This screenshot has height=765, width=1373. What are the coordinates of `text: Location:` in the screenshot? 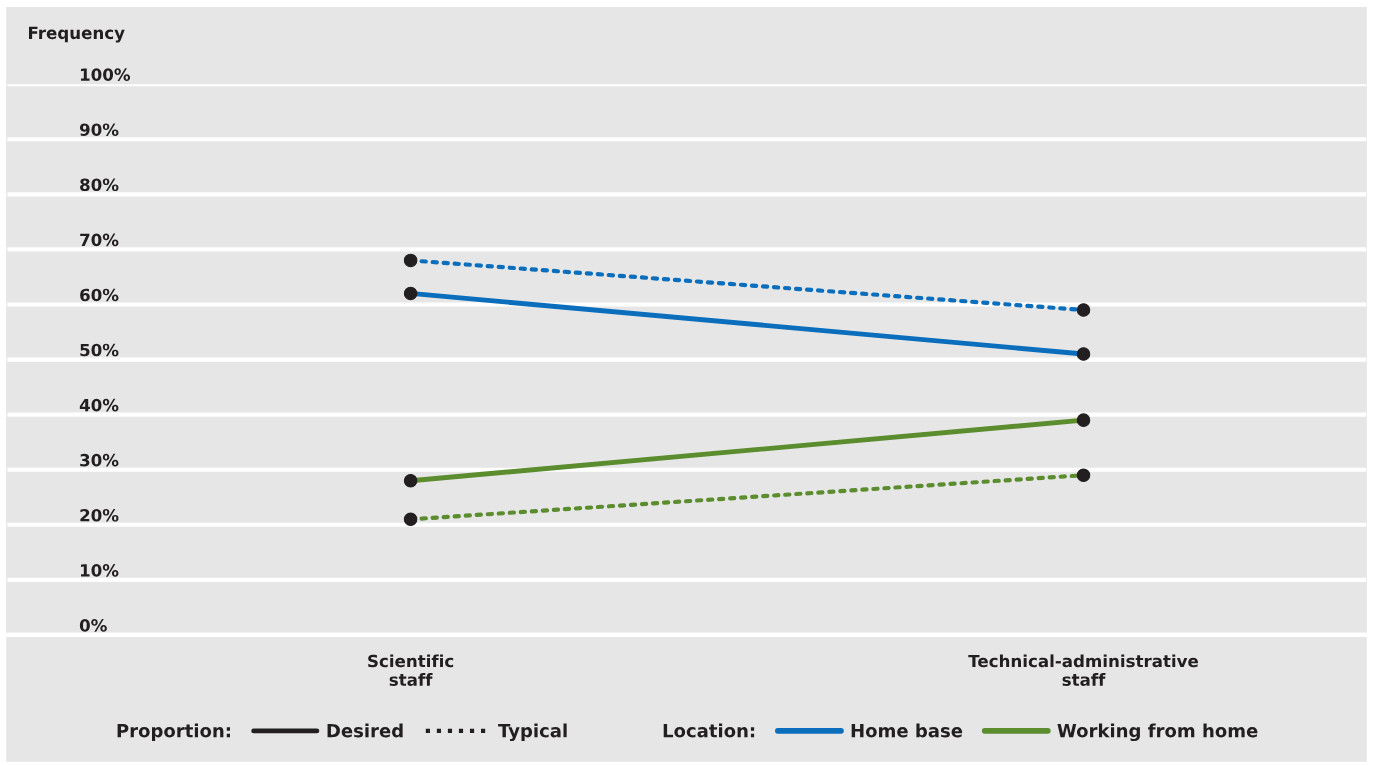 It's located at (709, 730).